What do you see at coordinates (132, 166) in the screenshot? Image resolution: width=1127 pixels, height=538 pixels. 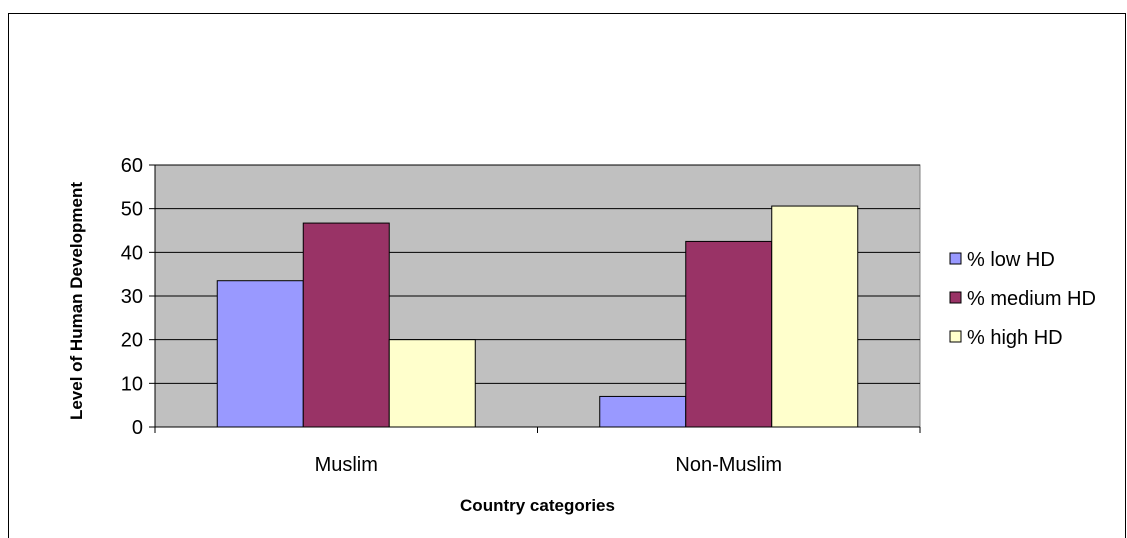 I see `y-tick-label: 60` at bounding box center [132, 166].